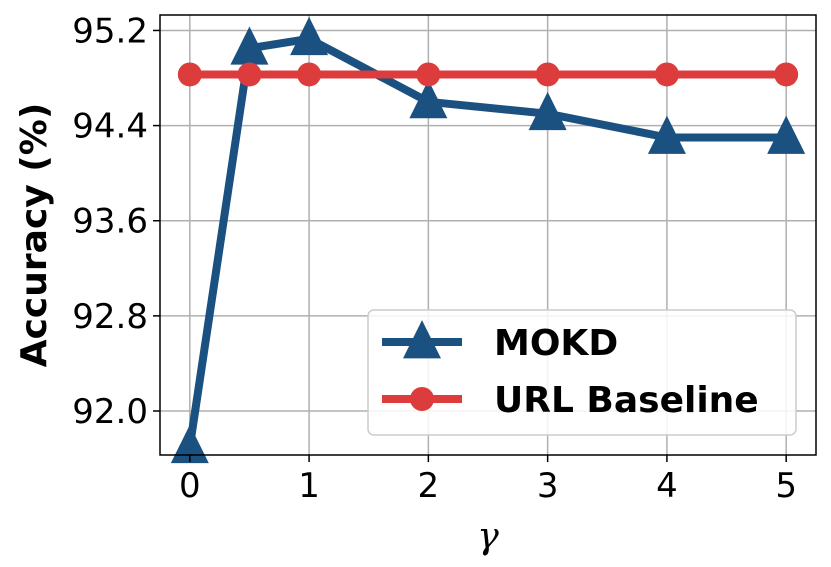  I want to click on y-tick-label: 93.6, so click(110, 222).